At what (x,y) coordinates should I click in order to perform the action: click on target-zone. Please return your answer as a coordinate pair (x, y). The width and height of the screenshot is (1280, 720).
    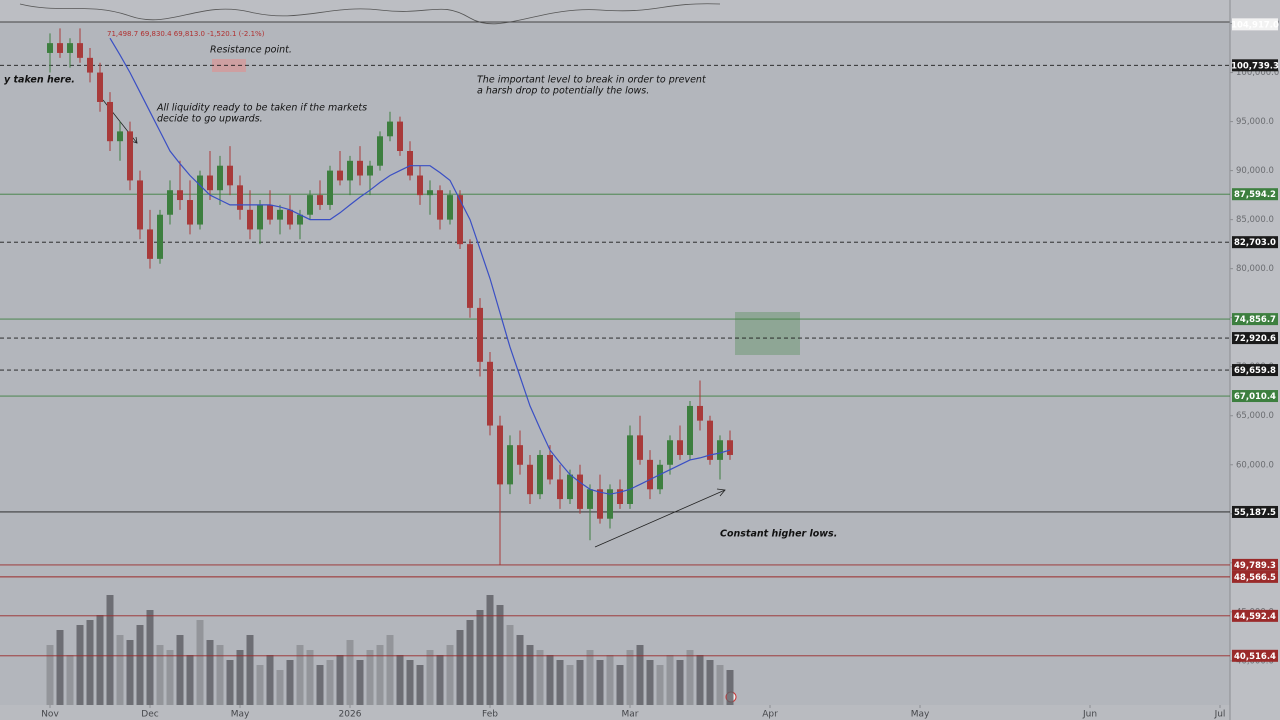
    Looking at the image, I should click on (767, 333).